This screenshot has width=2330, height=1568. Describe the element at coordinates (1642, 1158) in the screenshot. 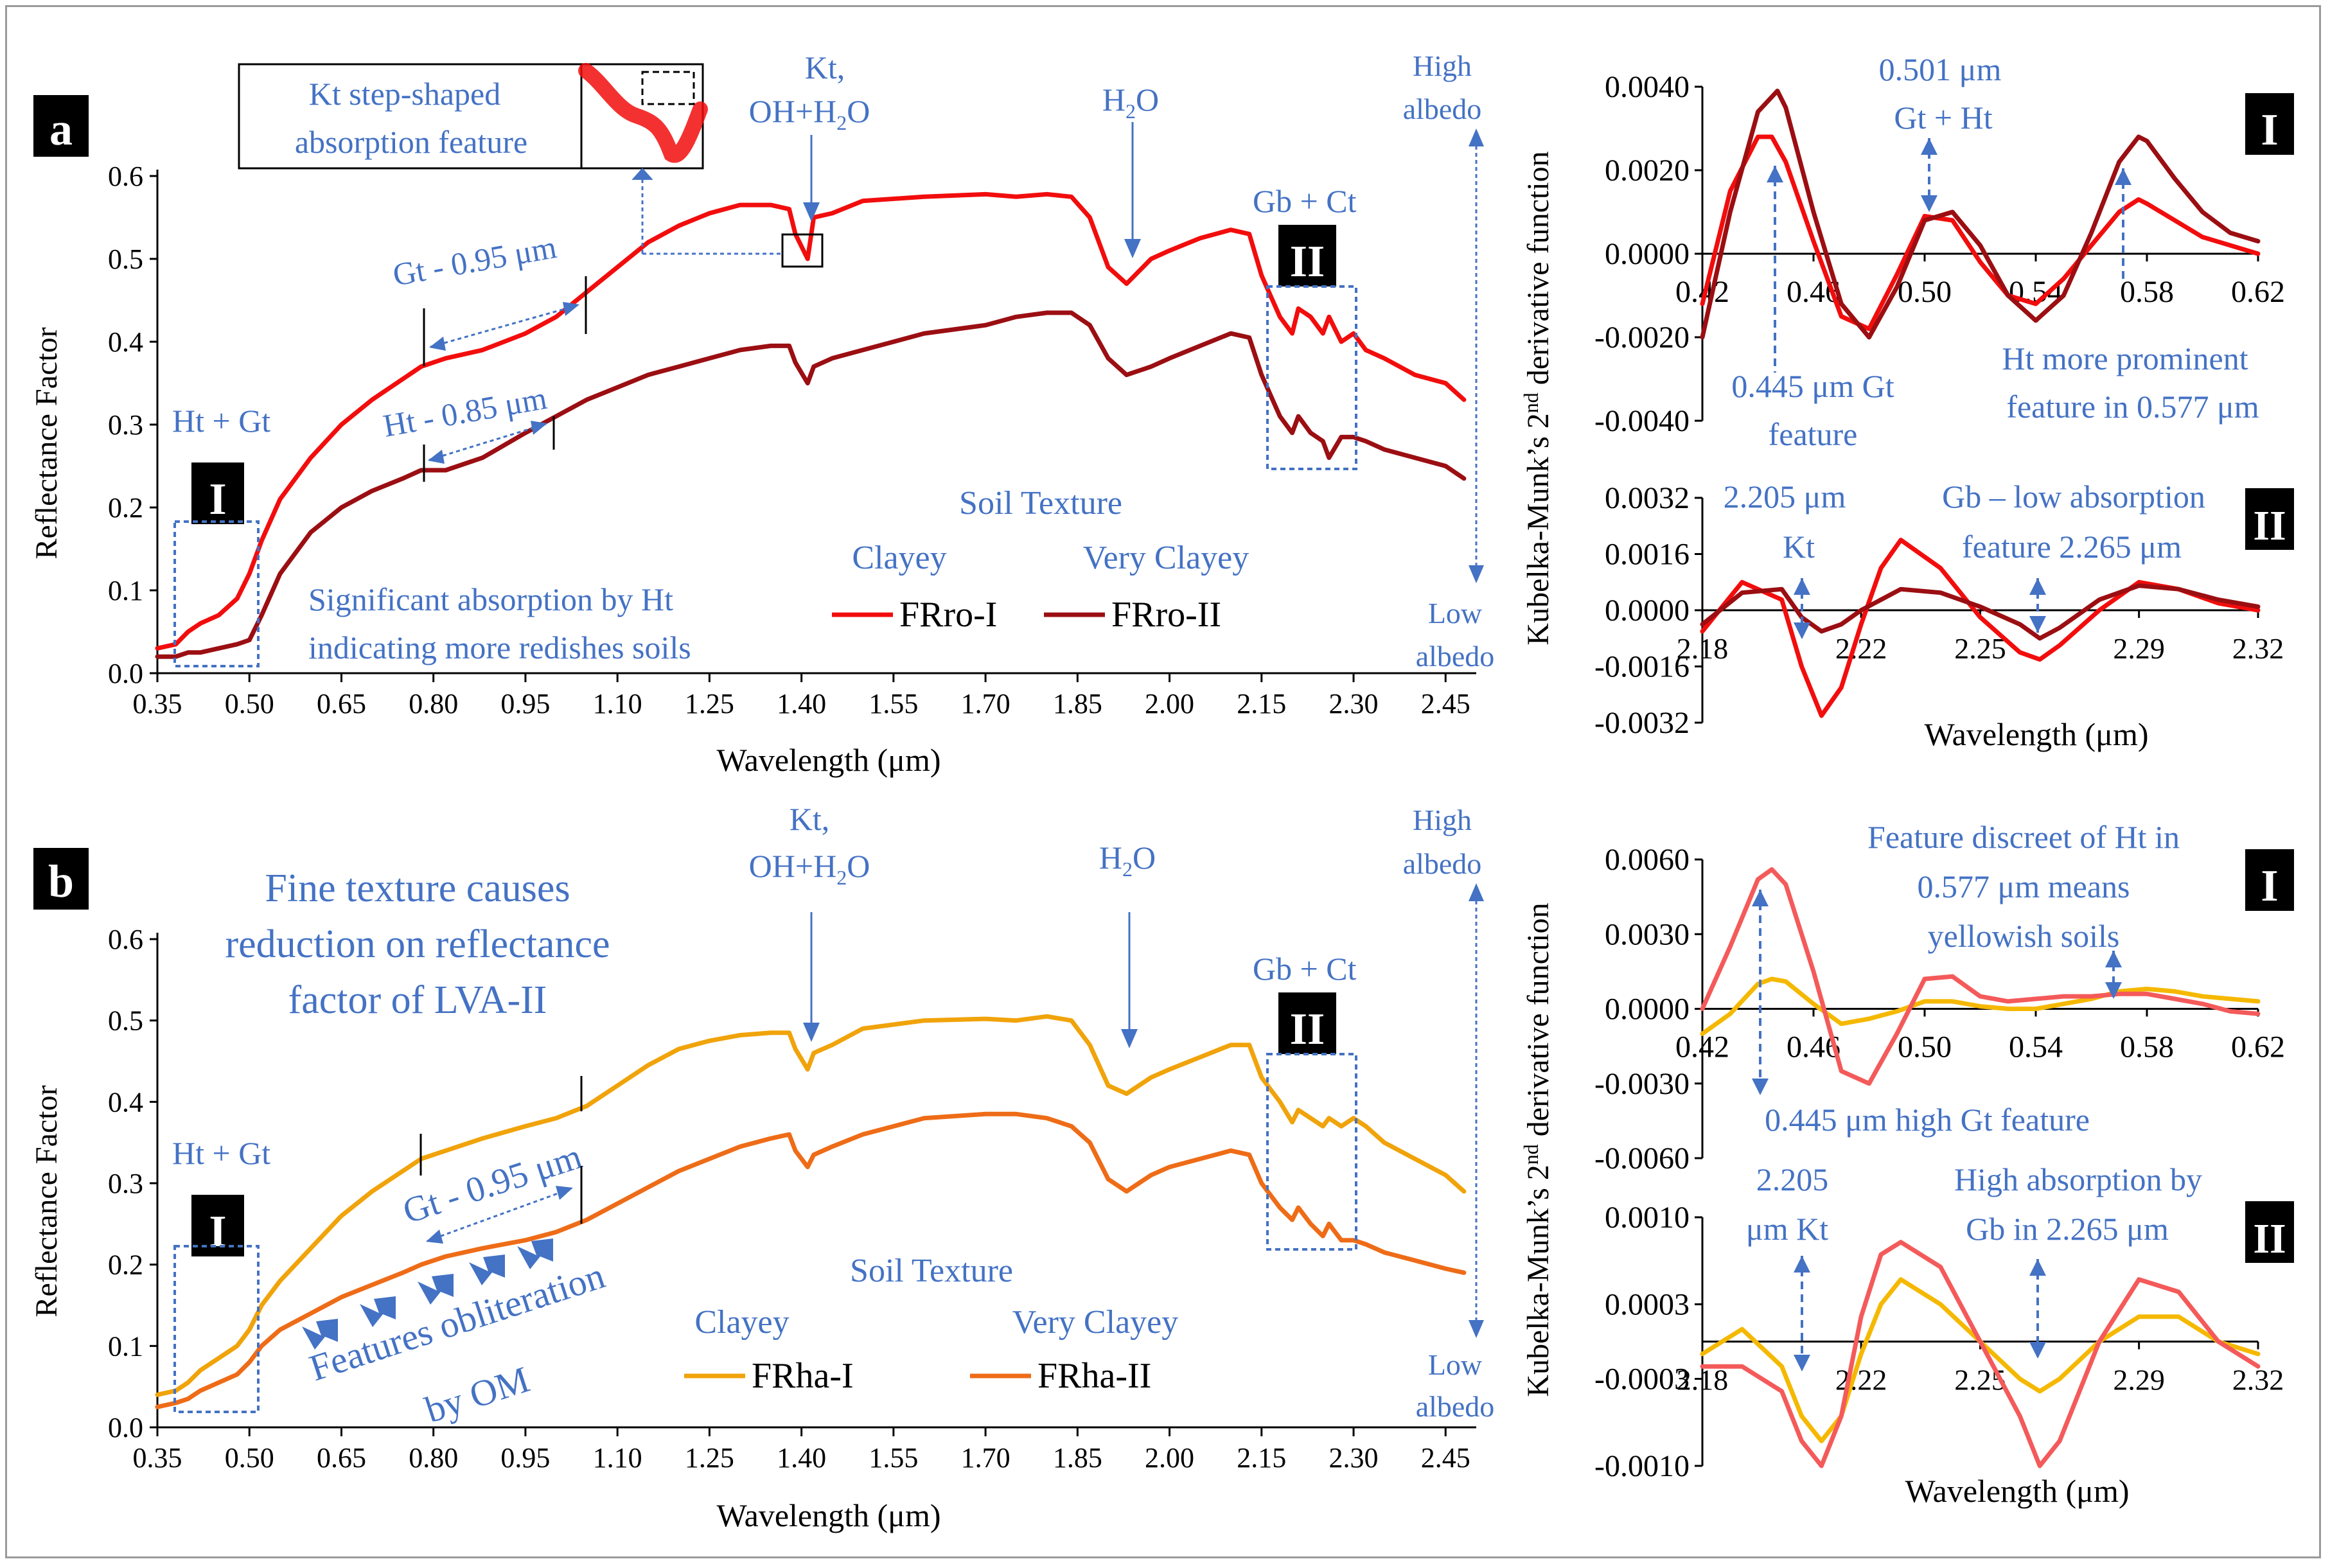

I see `y-tick-label: -0.0060` at that location.